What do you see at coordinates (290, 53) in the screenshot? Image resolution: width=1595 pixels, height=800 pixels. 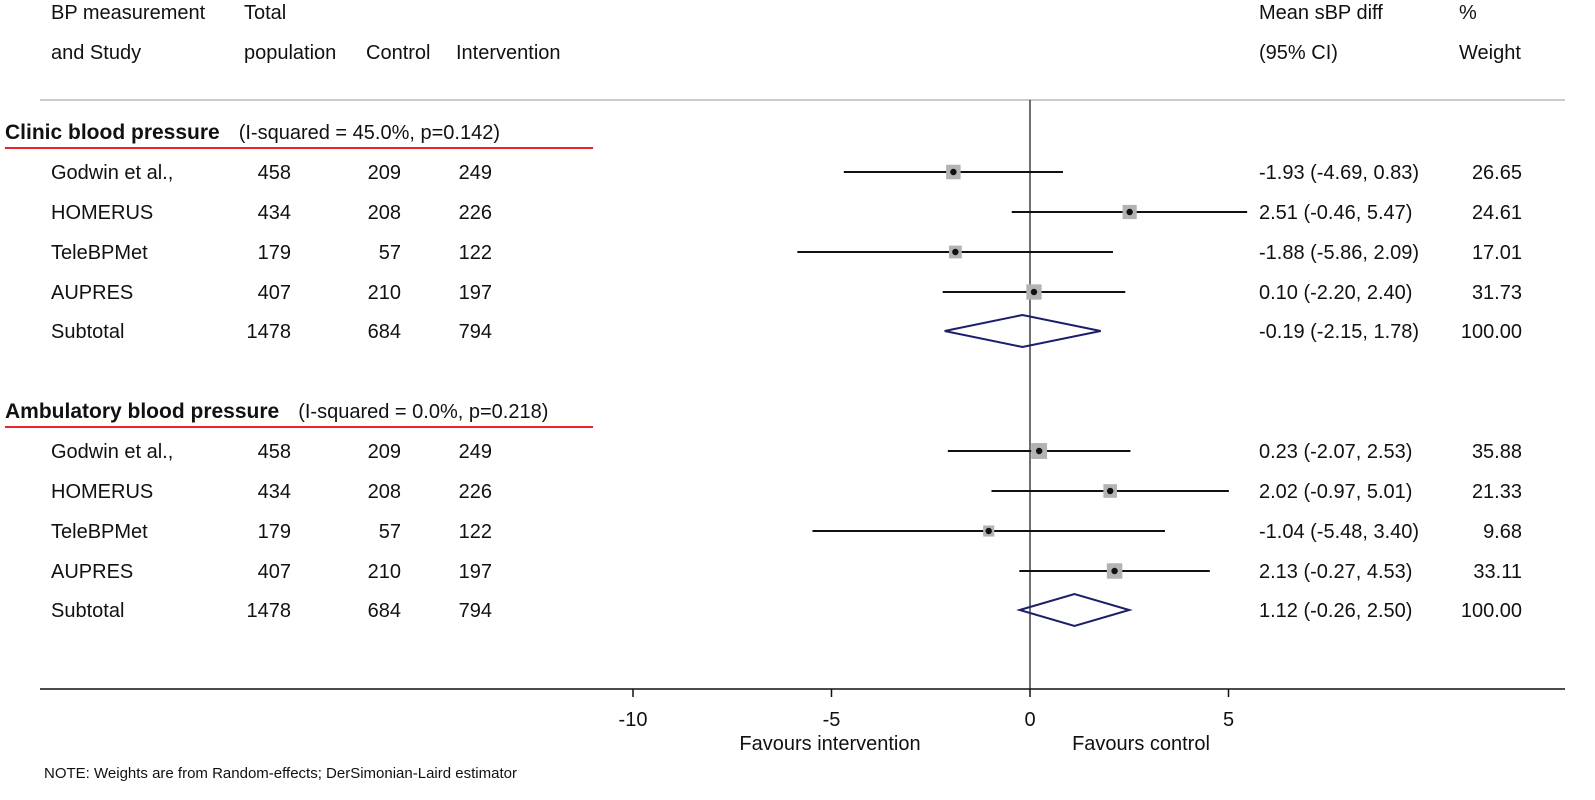 I see `header-total-line2: population` at bounding box center [290, 53].